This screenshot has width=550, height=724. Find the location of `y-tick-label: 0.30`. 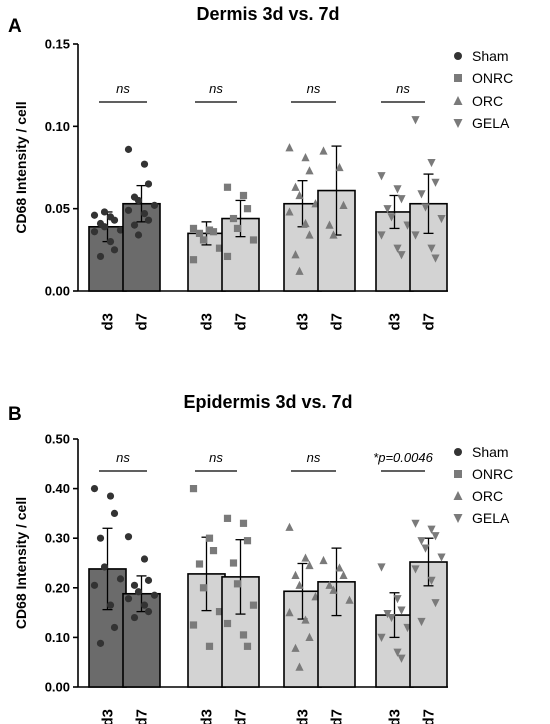

y-tick-label: 0.30 is located at coordinates (57, 538).